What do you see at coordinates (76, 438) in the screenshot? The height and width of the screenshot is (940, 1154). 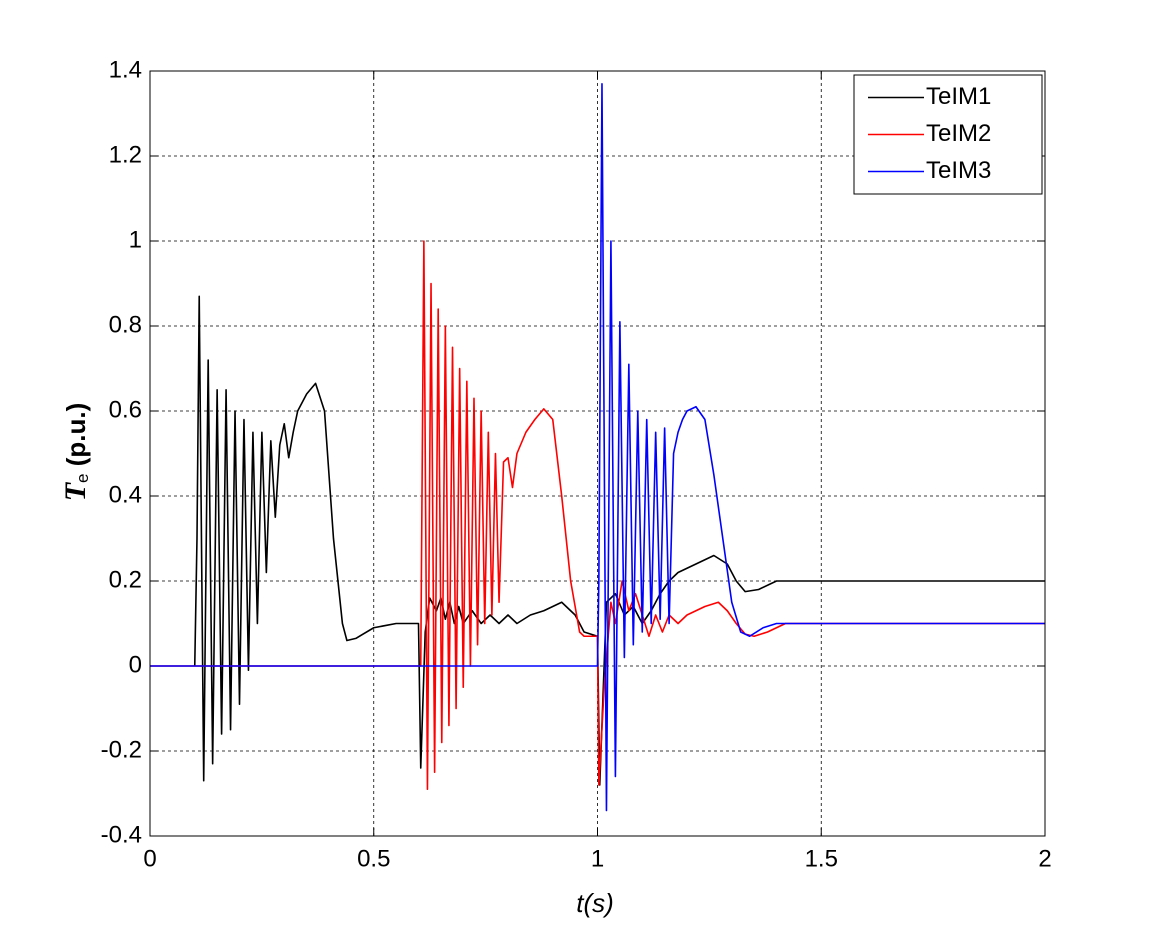 I see `y-label-rest: (p.u.)` at bounding box center [76, 438].